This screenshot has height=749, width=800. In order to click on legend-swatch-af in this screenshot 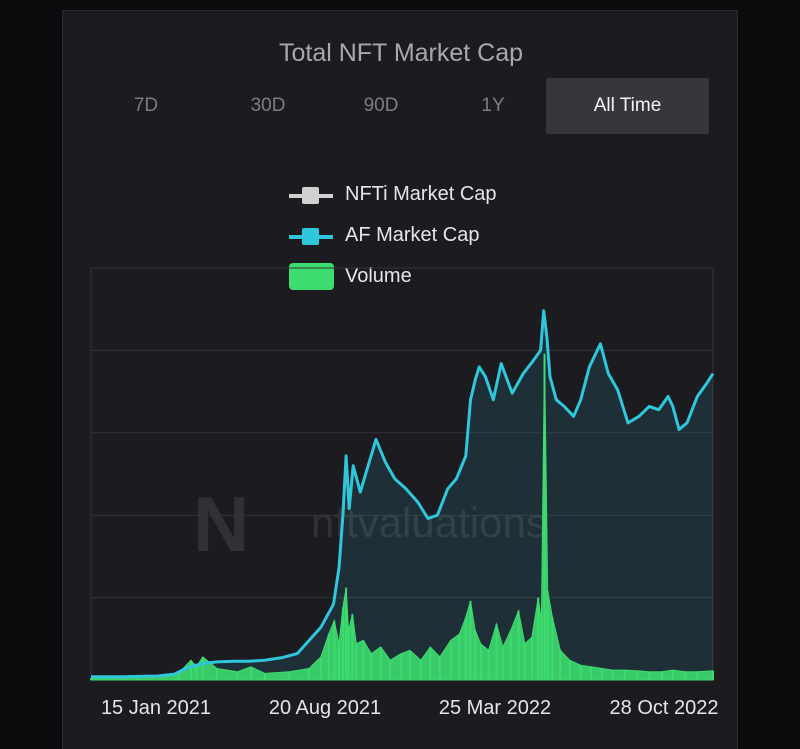, I will do `click(311, 236)`.